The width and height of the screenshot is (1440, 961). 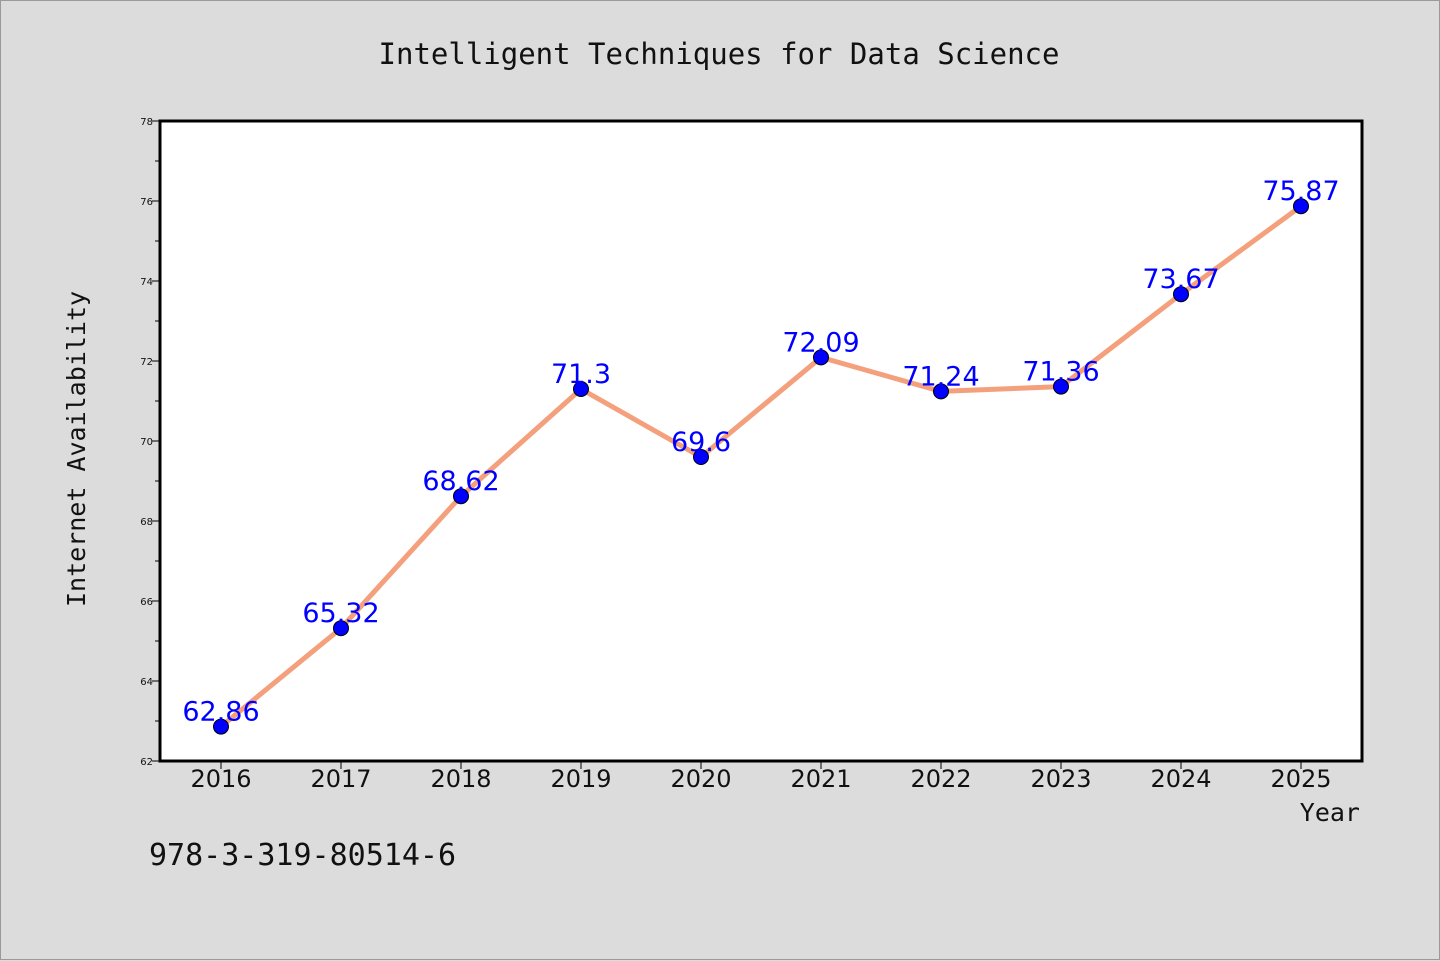 What do you see at coordinates (580, 779) in the screenshot?
I see `x-tick-label: 2019` at bounding box center [580, 779].